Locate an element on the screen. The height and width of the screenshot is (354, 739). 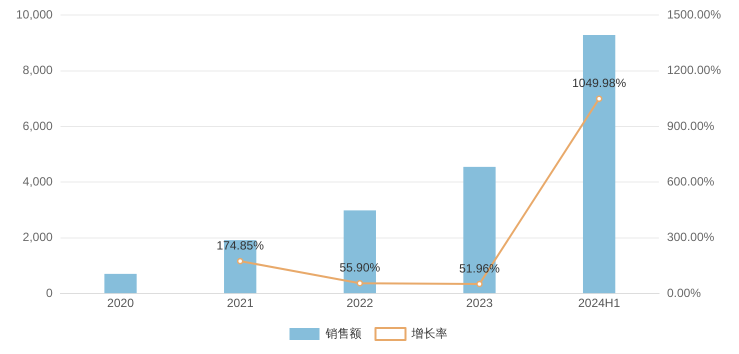
y2-tick-label: 1200.00% is located at coordinates (694, 70).